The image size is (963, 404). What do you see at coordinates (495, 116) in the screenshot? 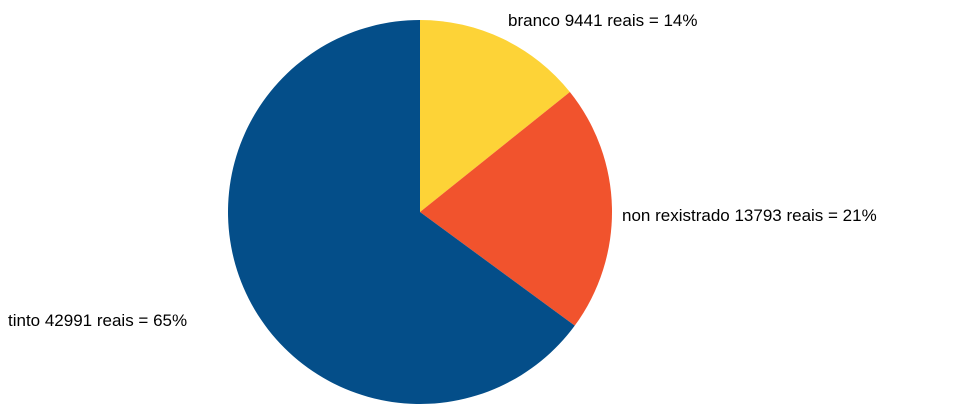
I see `pie-slice-branco` at bounding box center [495, 116].